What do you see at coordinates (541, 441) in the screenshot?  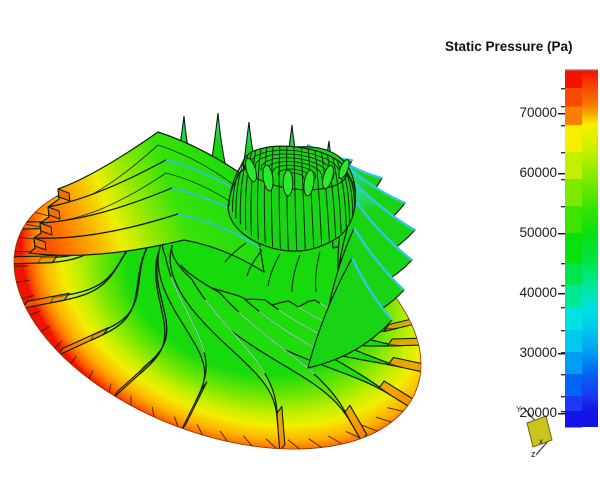 I see `svg-text: x` at bounding box center [541, 441].